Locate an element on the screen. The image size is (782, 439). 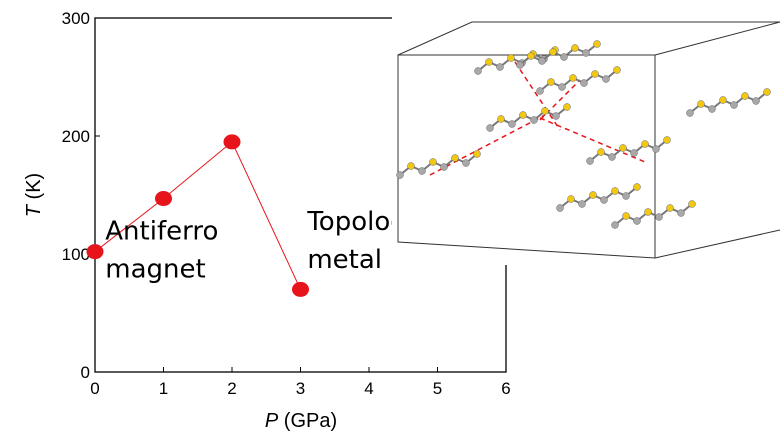
x-tick-label: 2 is located at coordinates (231, 388).